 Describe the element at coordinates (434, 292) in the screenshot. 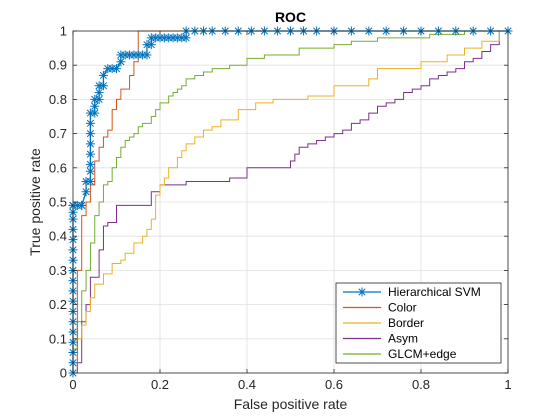

I see `legend-label: Hierarchical SVM` at that location.